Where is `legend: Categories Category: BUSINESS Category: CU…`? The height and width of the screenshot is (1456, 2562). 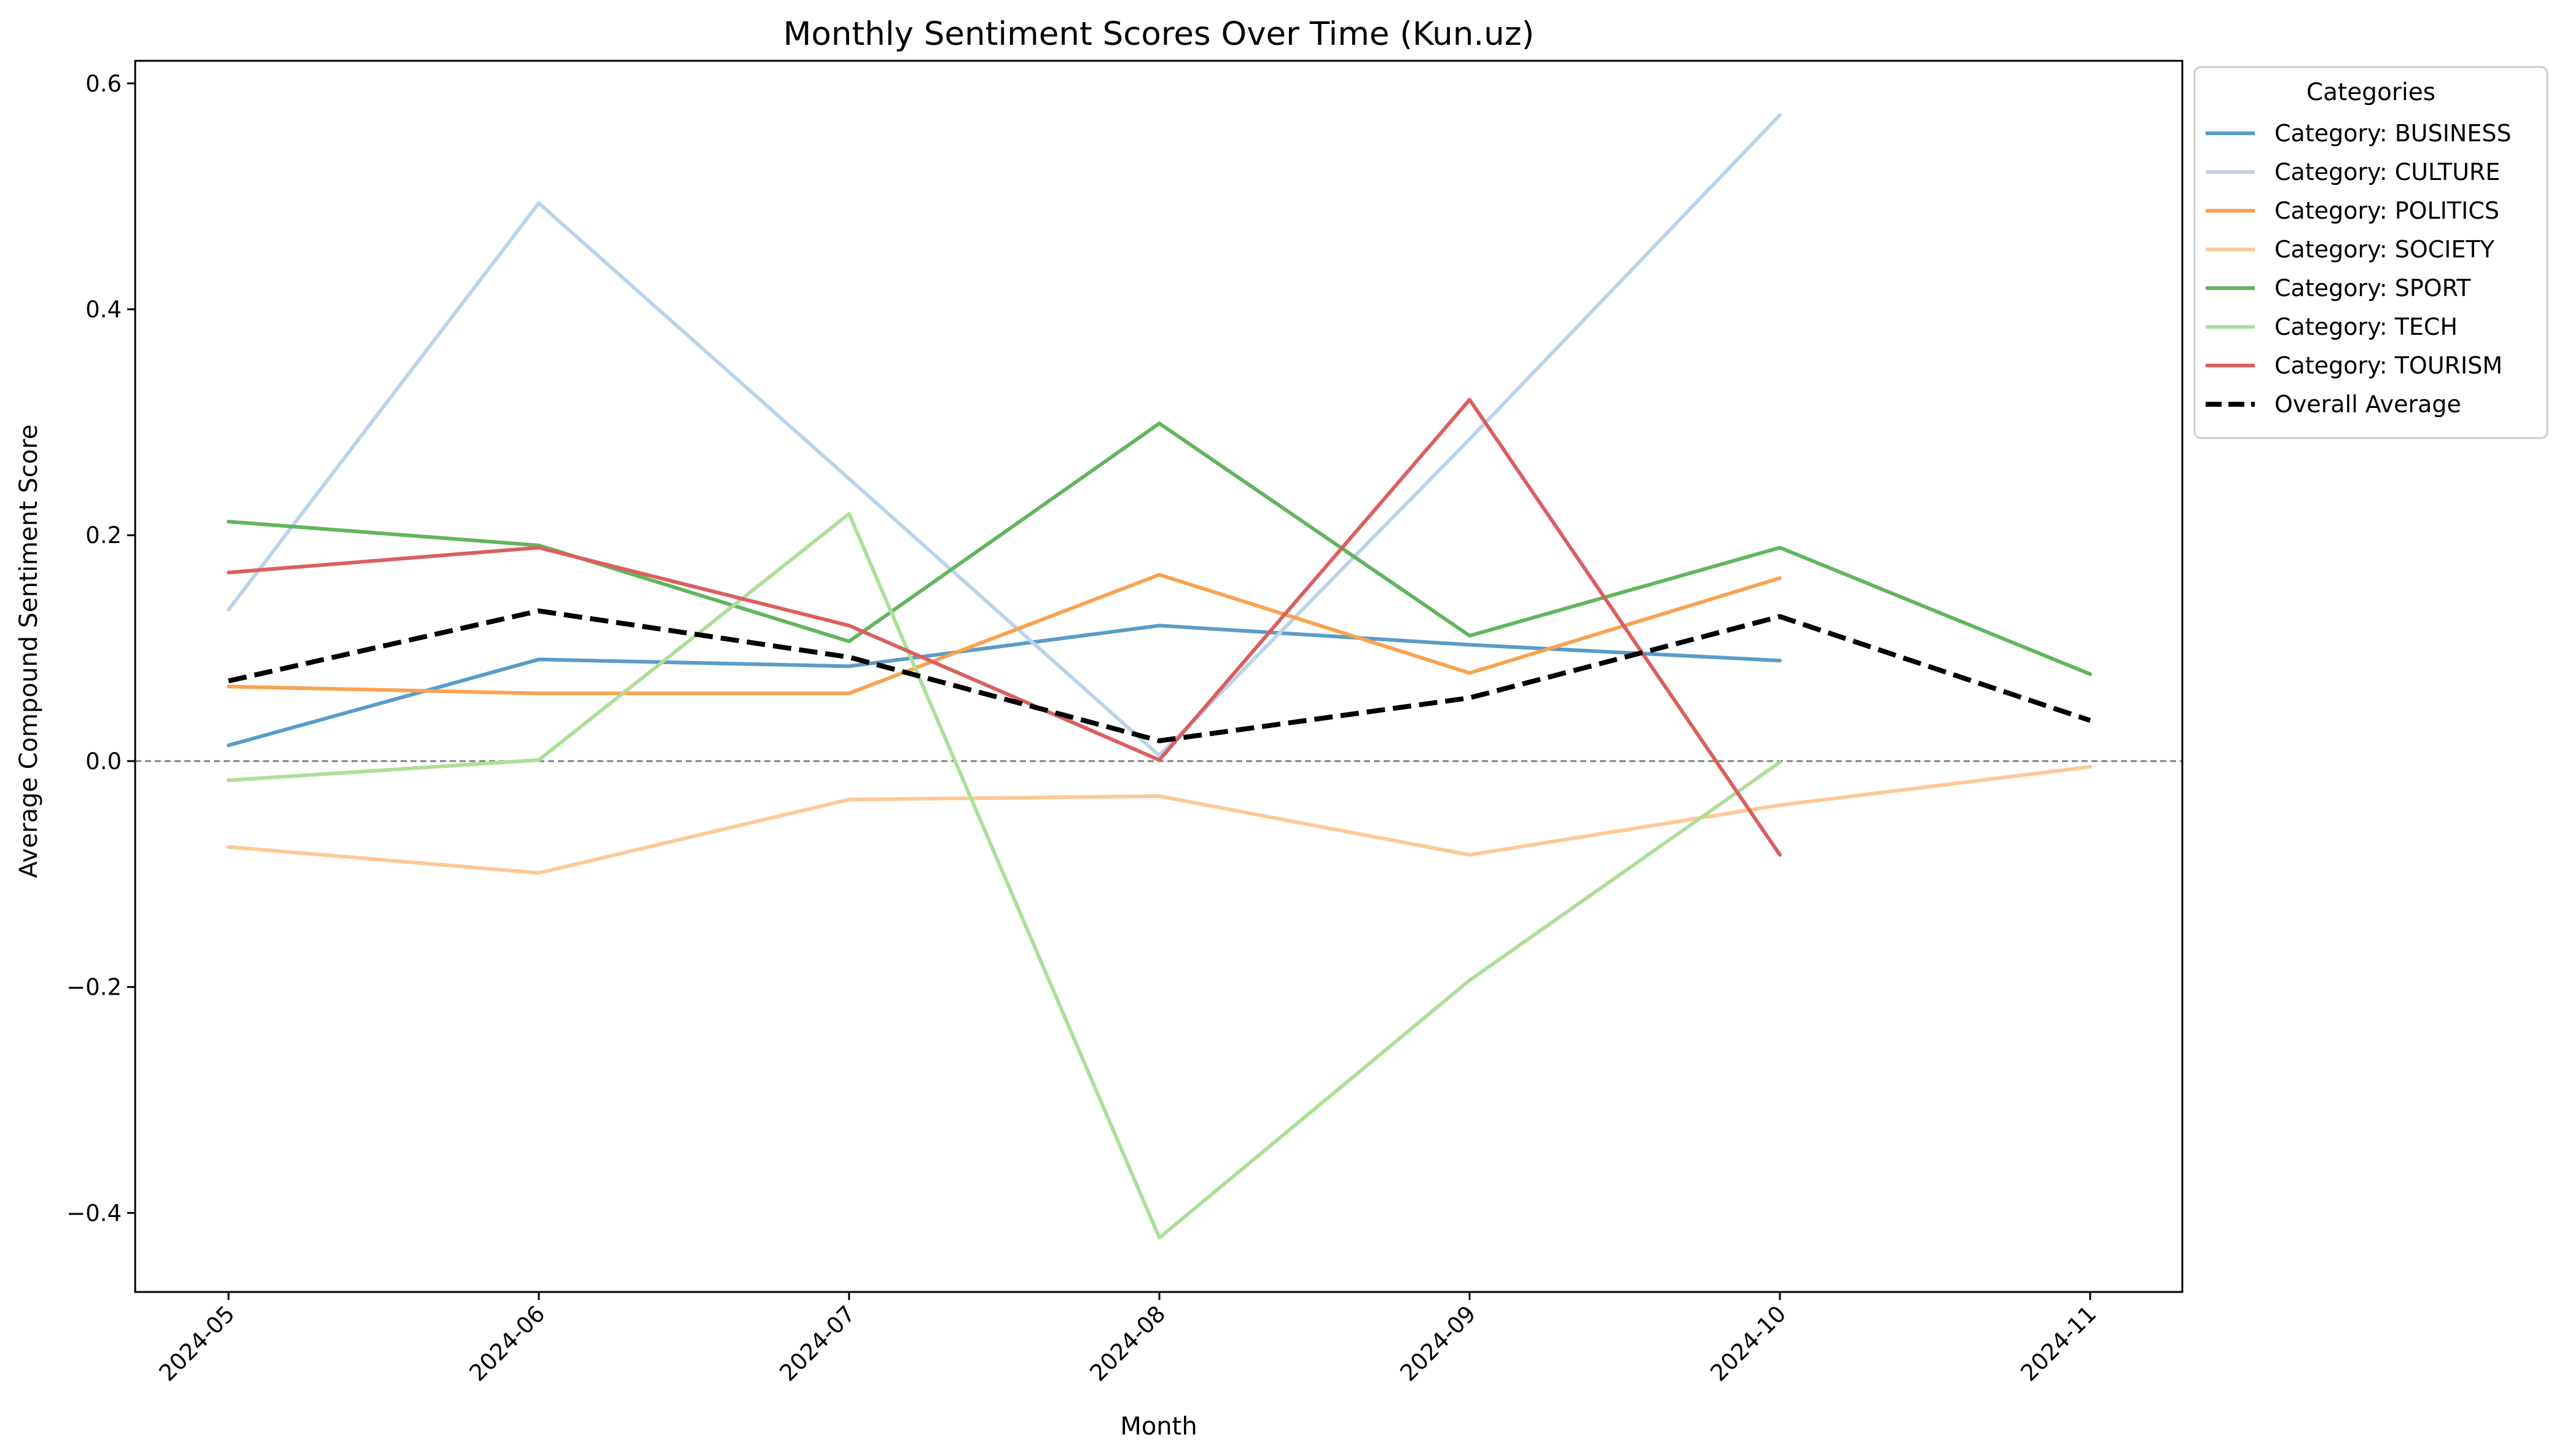 legend: Categories Category: BUSINESS Category: CU… is located at coordinates (2370, 252).